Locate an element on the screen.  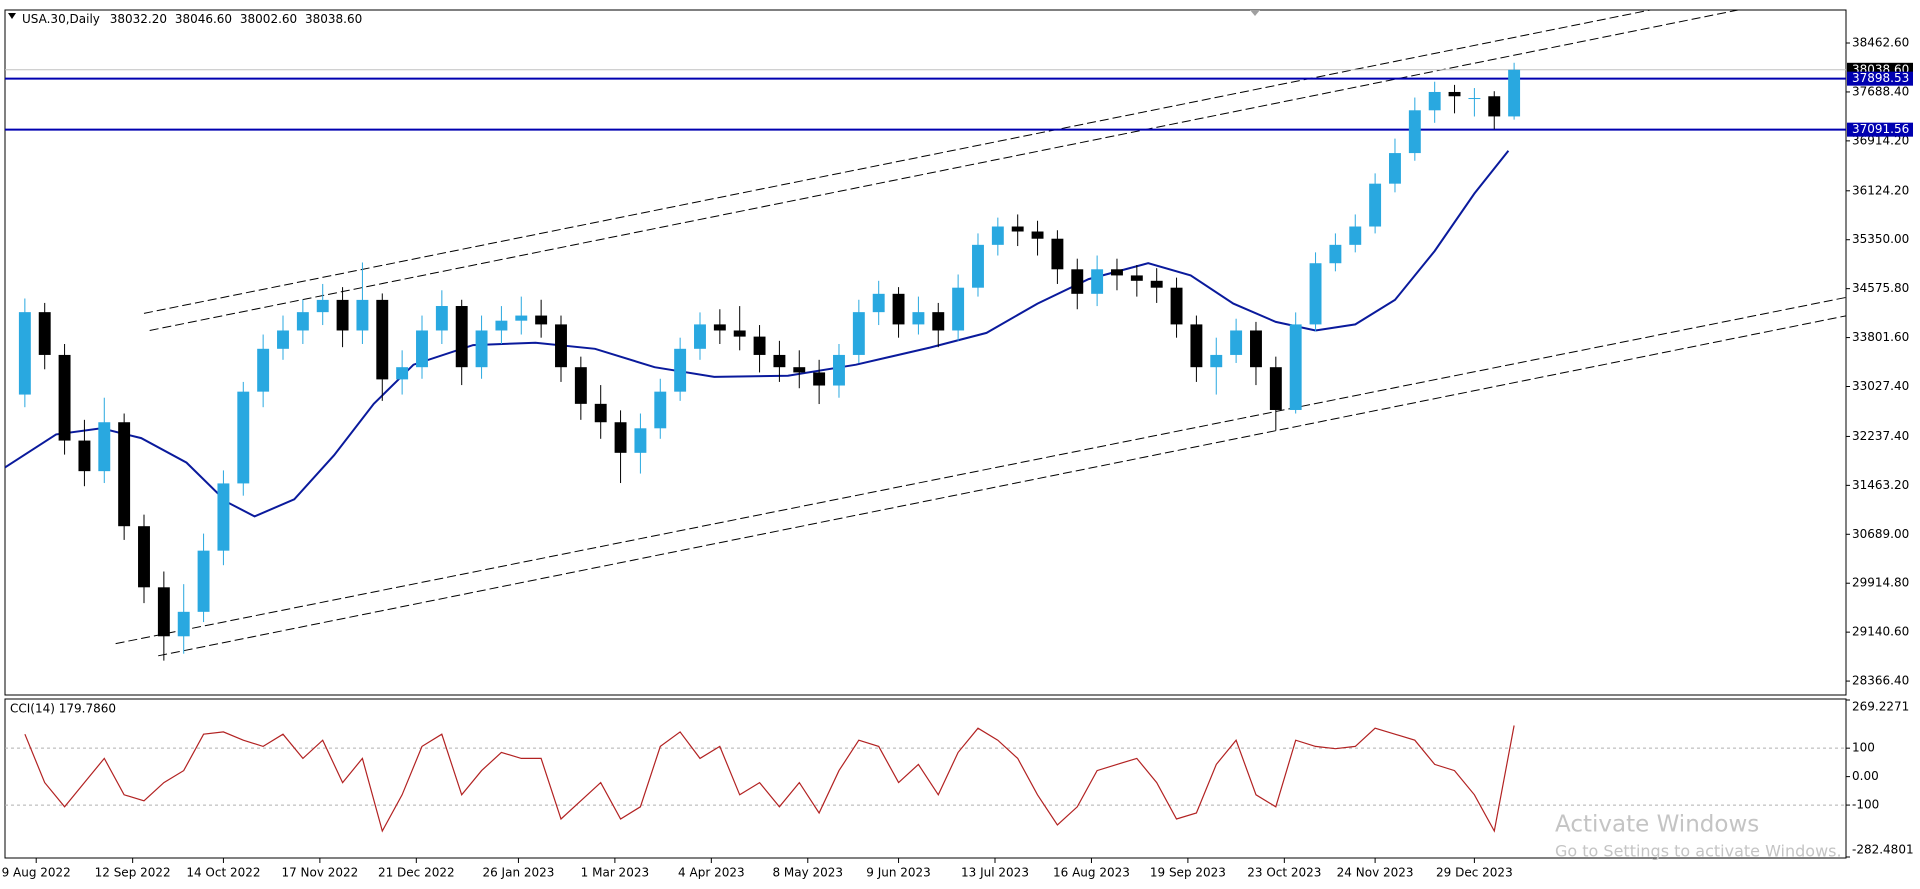
y-tick-label: 29140.60 is located at coordinates (1880, 632).